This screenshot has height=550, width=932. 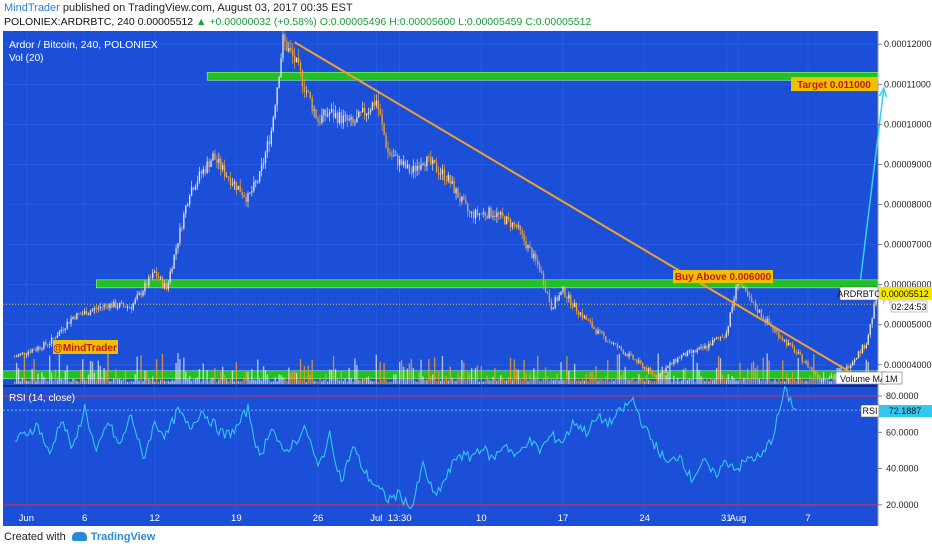 What do you see at coordinates (32, 8) in the screenshot?
I see `author-link: MindTrader` at bounding box center [32, 8].